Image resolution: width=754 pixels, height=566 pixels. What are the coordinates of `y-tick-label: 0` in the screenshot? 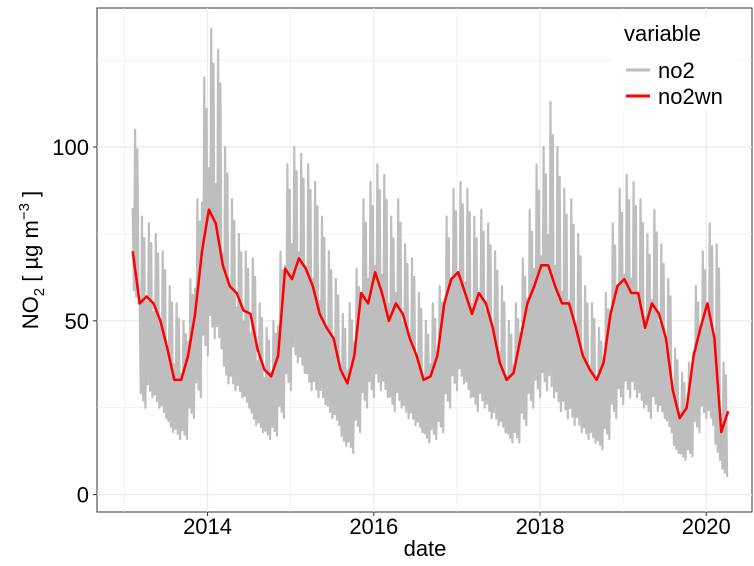 It's located at (83, 495).